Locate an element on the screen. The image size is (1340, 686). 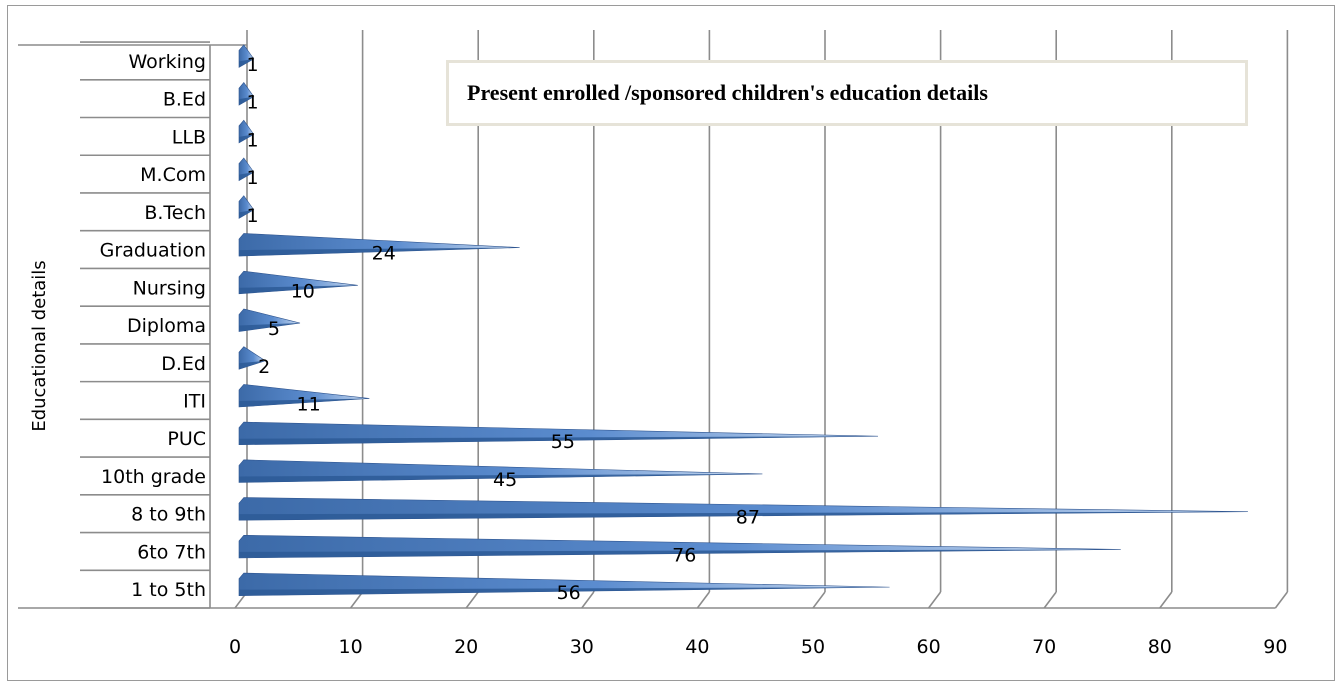
x-tick-label-40: 40 is located at coordinates (697, 647).